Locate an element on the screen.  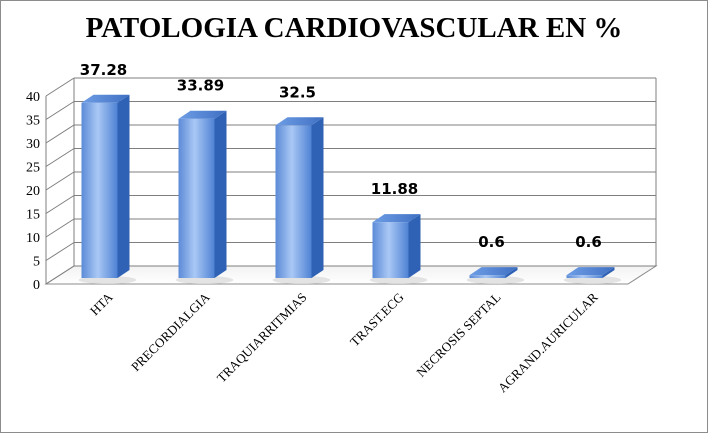
y-tick-label: 0 is located at coordinates (36, 285).